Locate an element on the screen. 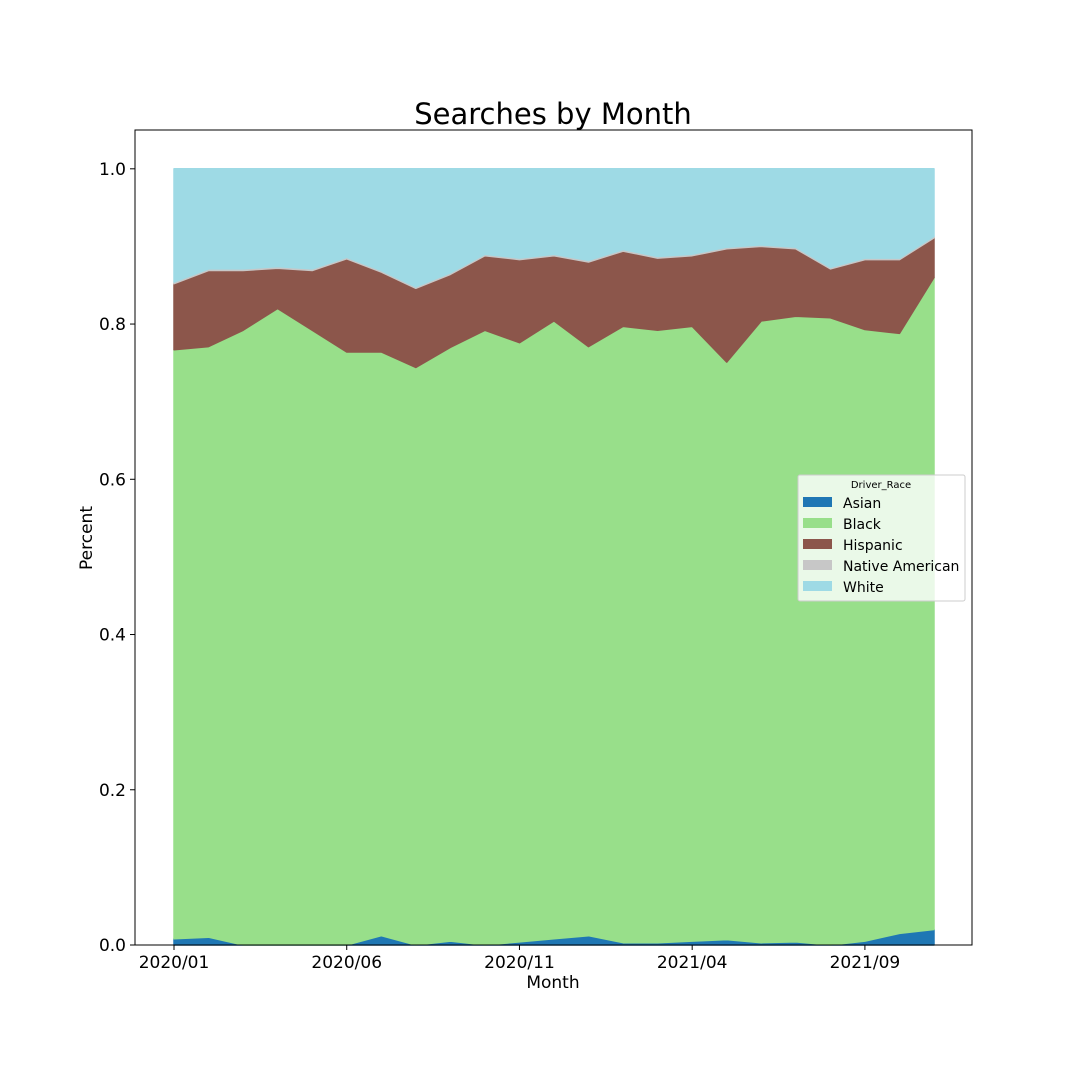 This screenshot has height=1080, width=1080. legend-swatch-white is located at coordinates (817, 586).